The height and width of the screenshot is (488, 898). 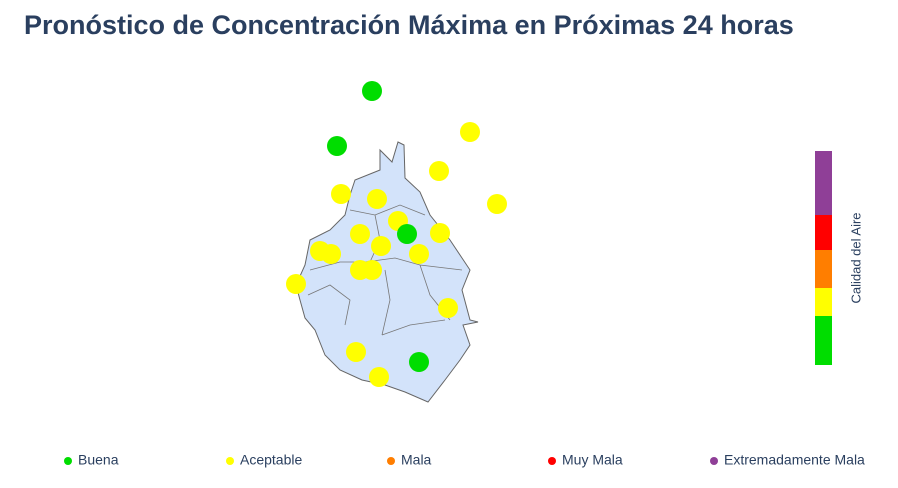 I want to click on map, so click(x=387, y=272).